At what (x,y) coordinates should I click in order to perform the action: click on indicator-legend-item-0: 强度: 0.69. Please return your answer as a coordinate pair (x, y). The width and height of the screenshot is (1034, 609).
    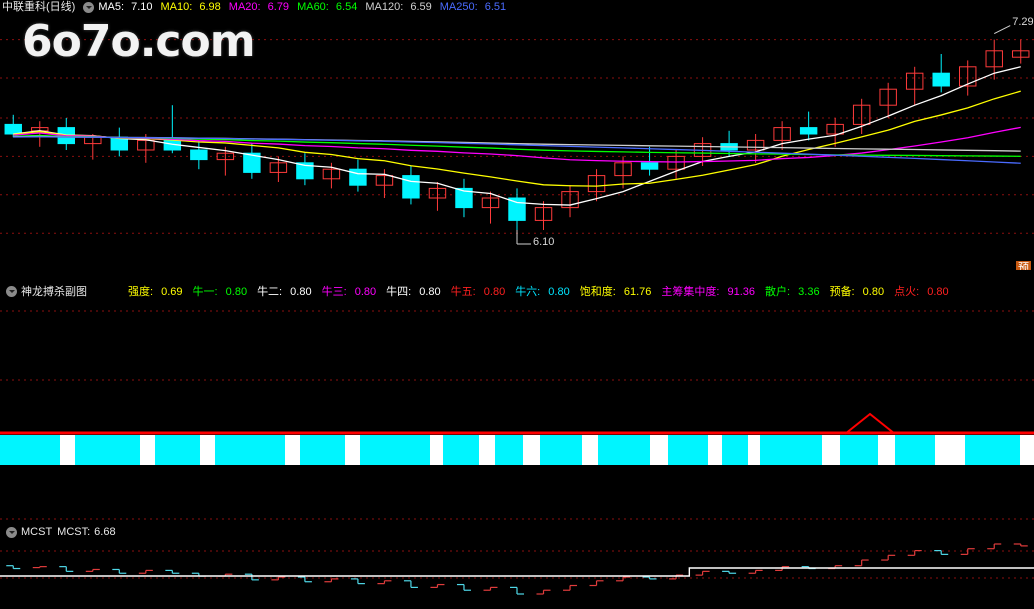
    Looking at the image, I should click on (155, 292).